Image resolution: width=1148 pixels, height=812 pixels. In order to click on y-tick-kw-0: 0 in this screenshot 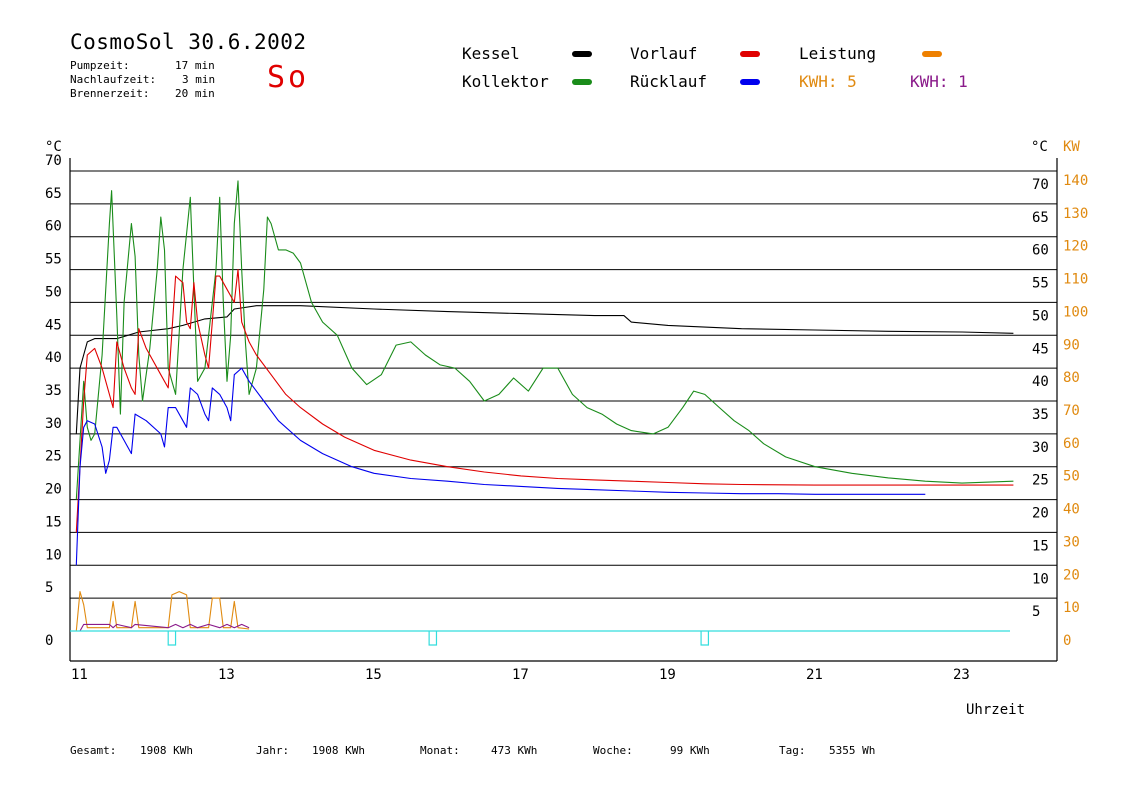, I will do `click(1067, 641)`.